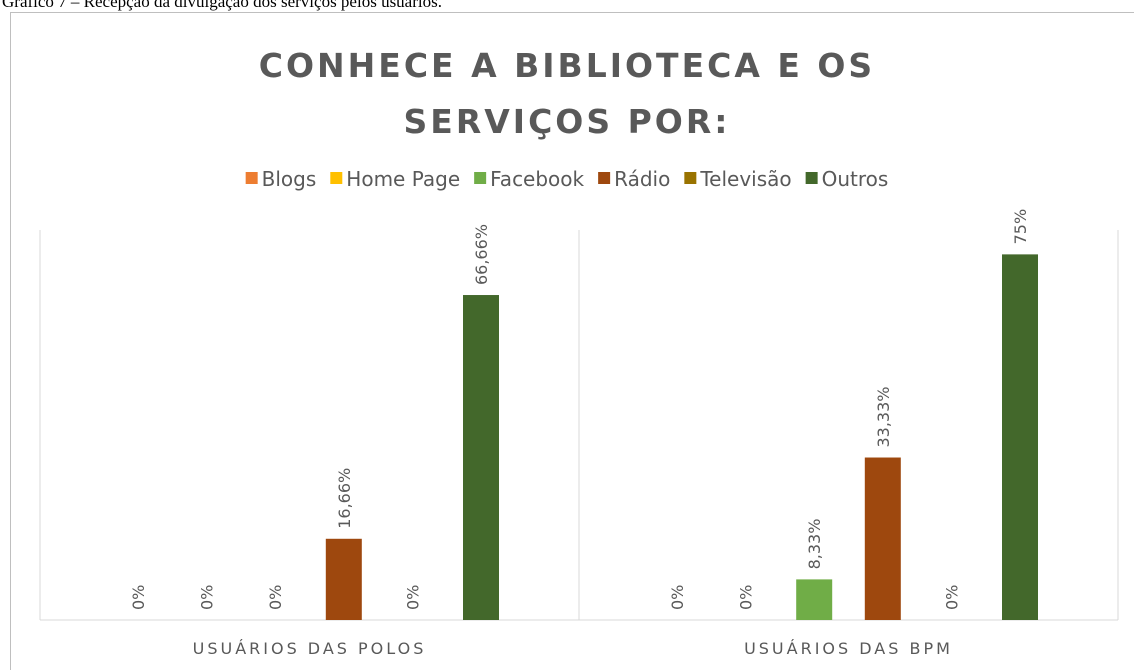  Describe the element at coordinates (642, 179) in the screenshot. I see `legend-label: Rádio` at that location.